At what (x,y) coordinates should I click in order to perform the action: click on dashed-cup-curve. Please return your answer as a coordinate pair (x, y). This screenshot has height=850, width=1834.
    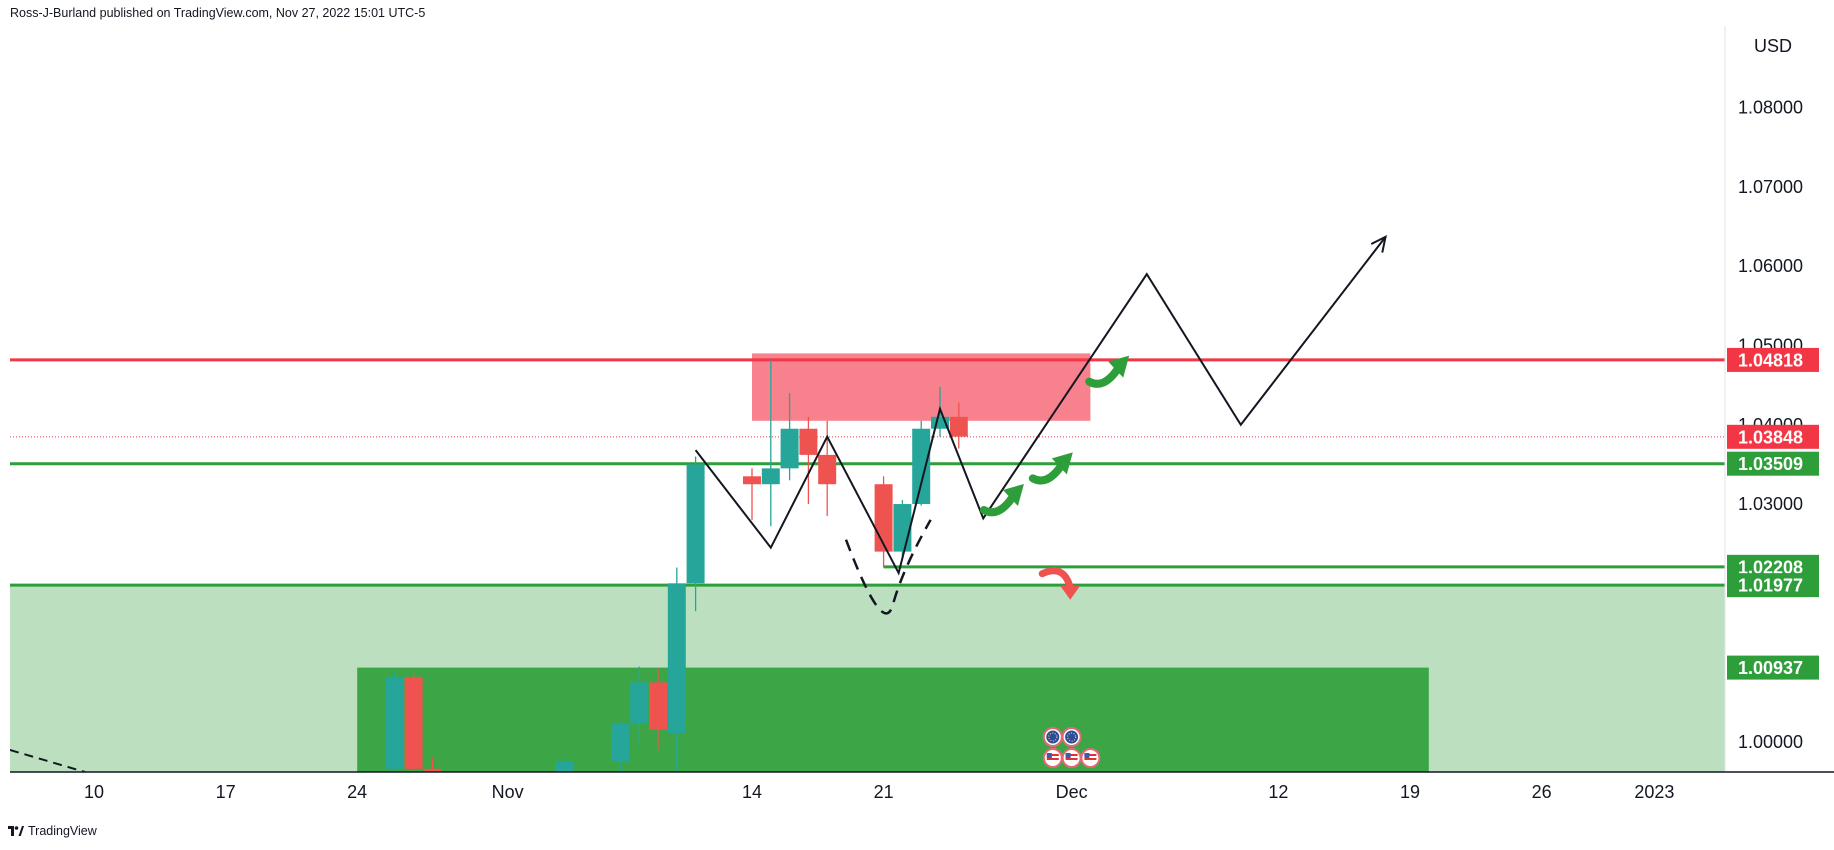
    Looking at the image, I should click on (888, 567).